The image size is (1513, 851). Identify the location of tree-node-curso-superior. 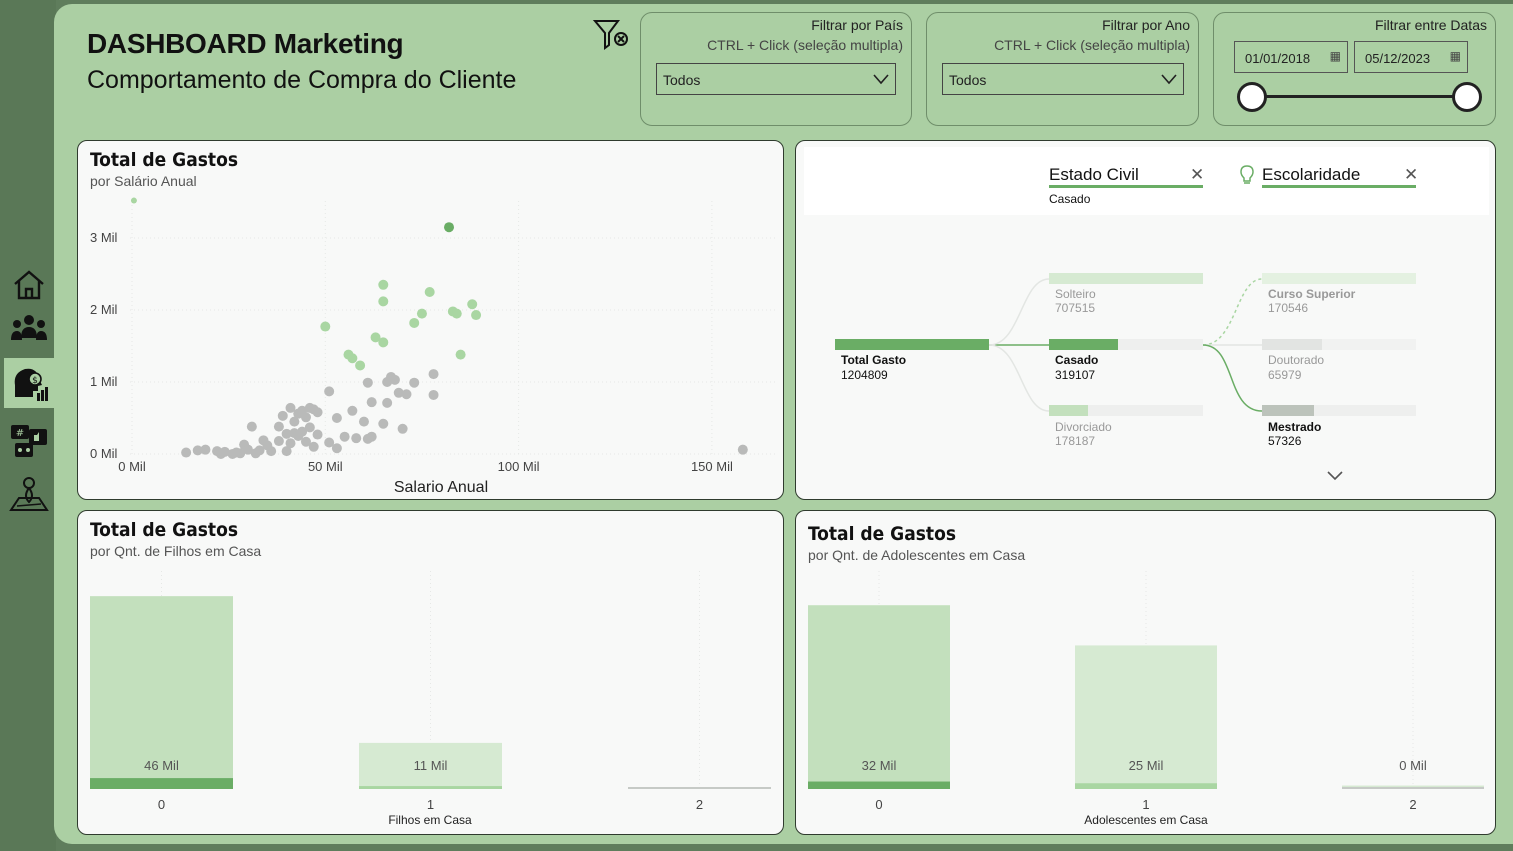
(1339, 278).